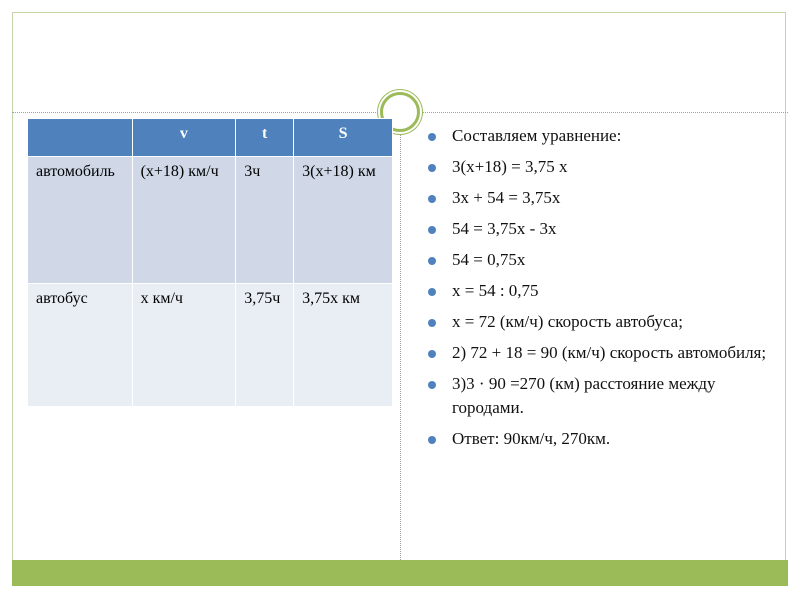 The height and width of the screenshot is (600, 800). What do you see at coordinates (184, 220) in the screenshot?
I see `cell: (x+18) км/ч` at bounding box center [184, 220].